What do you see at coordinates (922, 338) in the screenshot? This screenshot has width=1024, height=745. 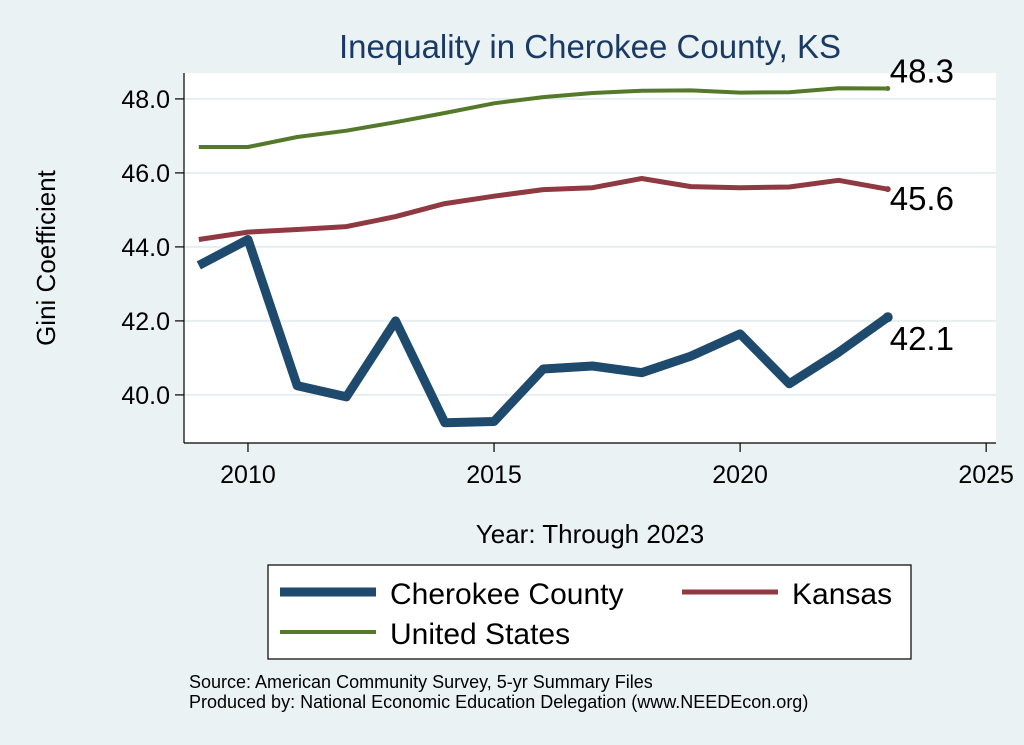 I see `end-label-cherokee-county: 42.1` at bounding box center [922, 338].